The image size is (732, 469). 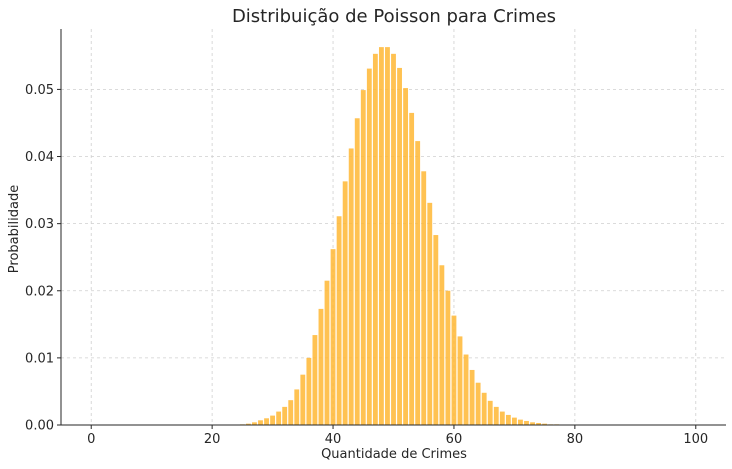 I want to click on x-tick-label: 60, so click(x=454, y=439).